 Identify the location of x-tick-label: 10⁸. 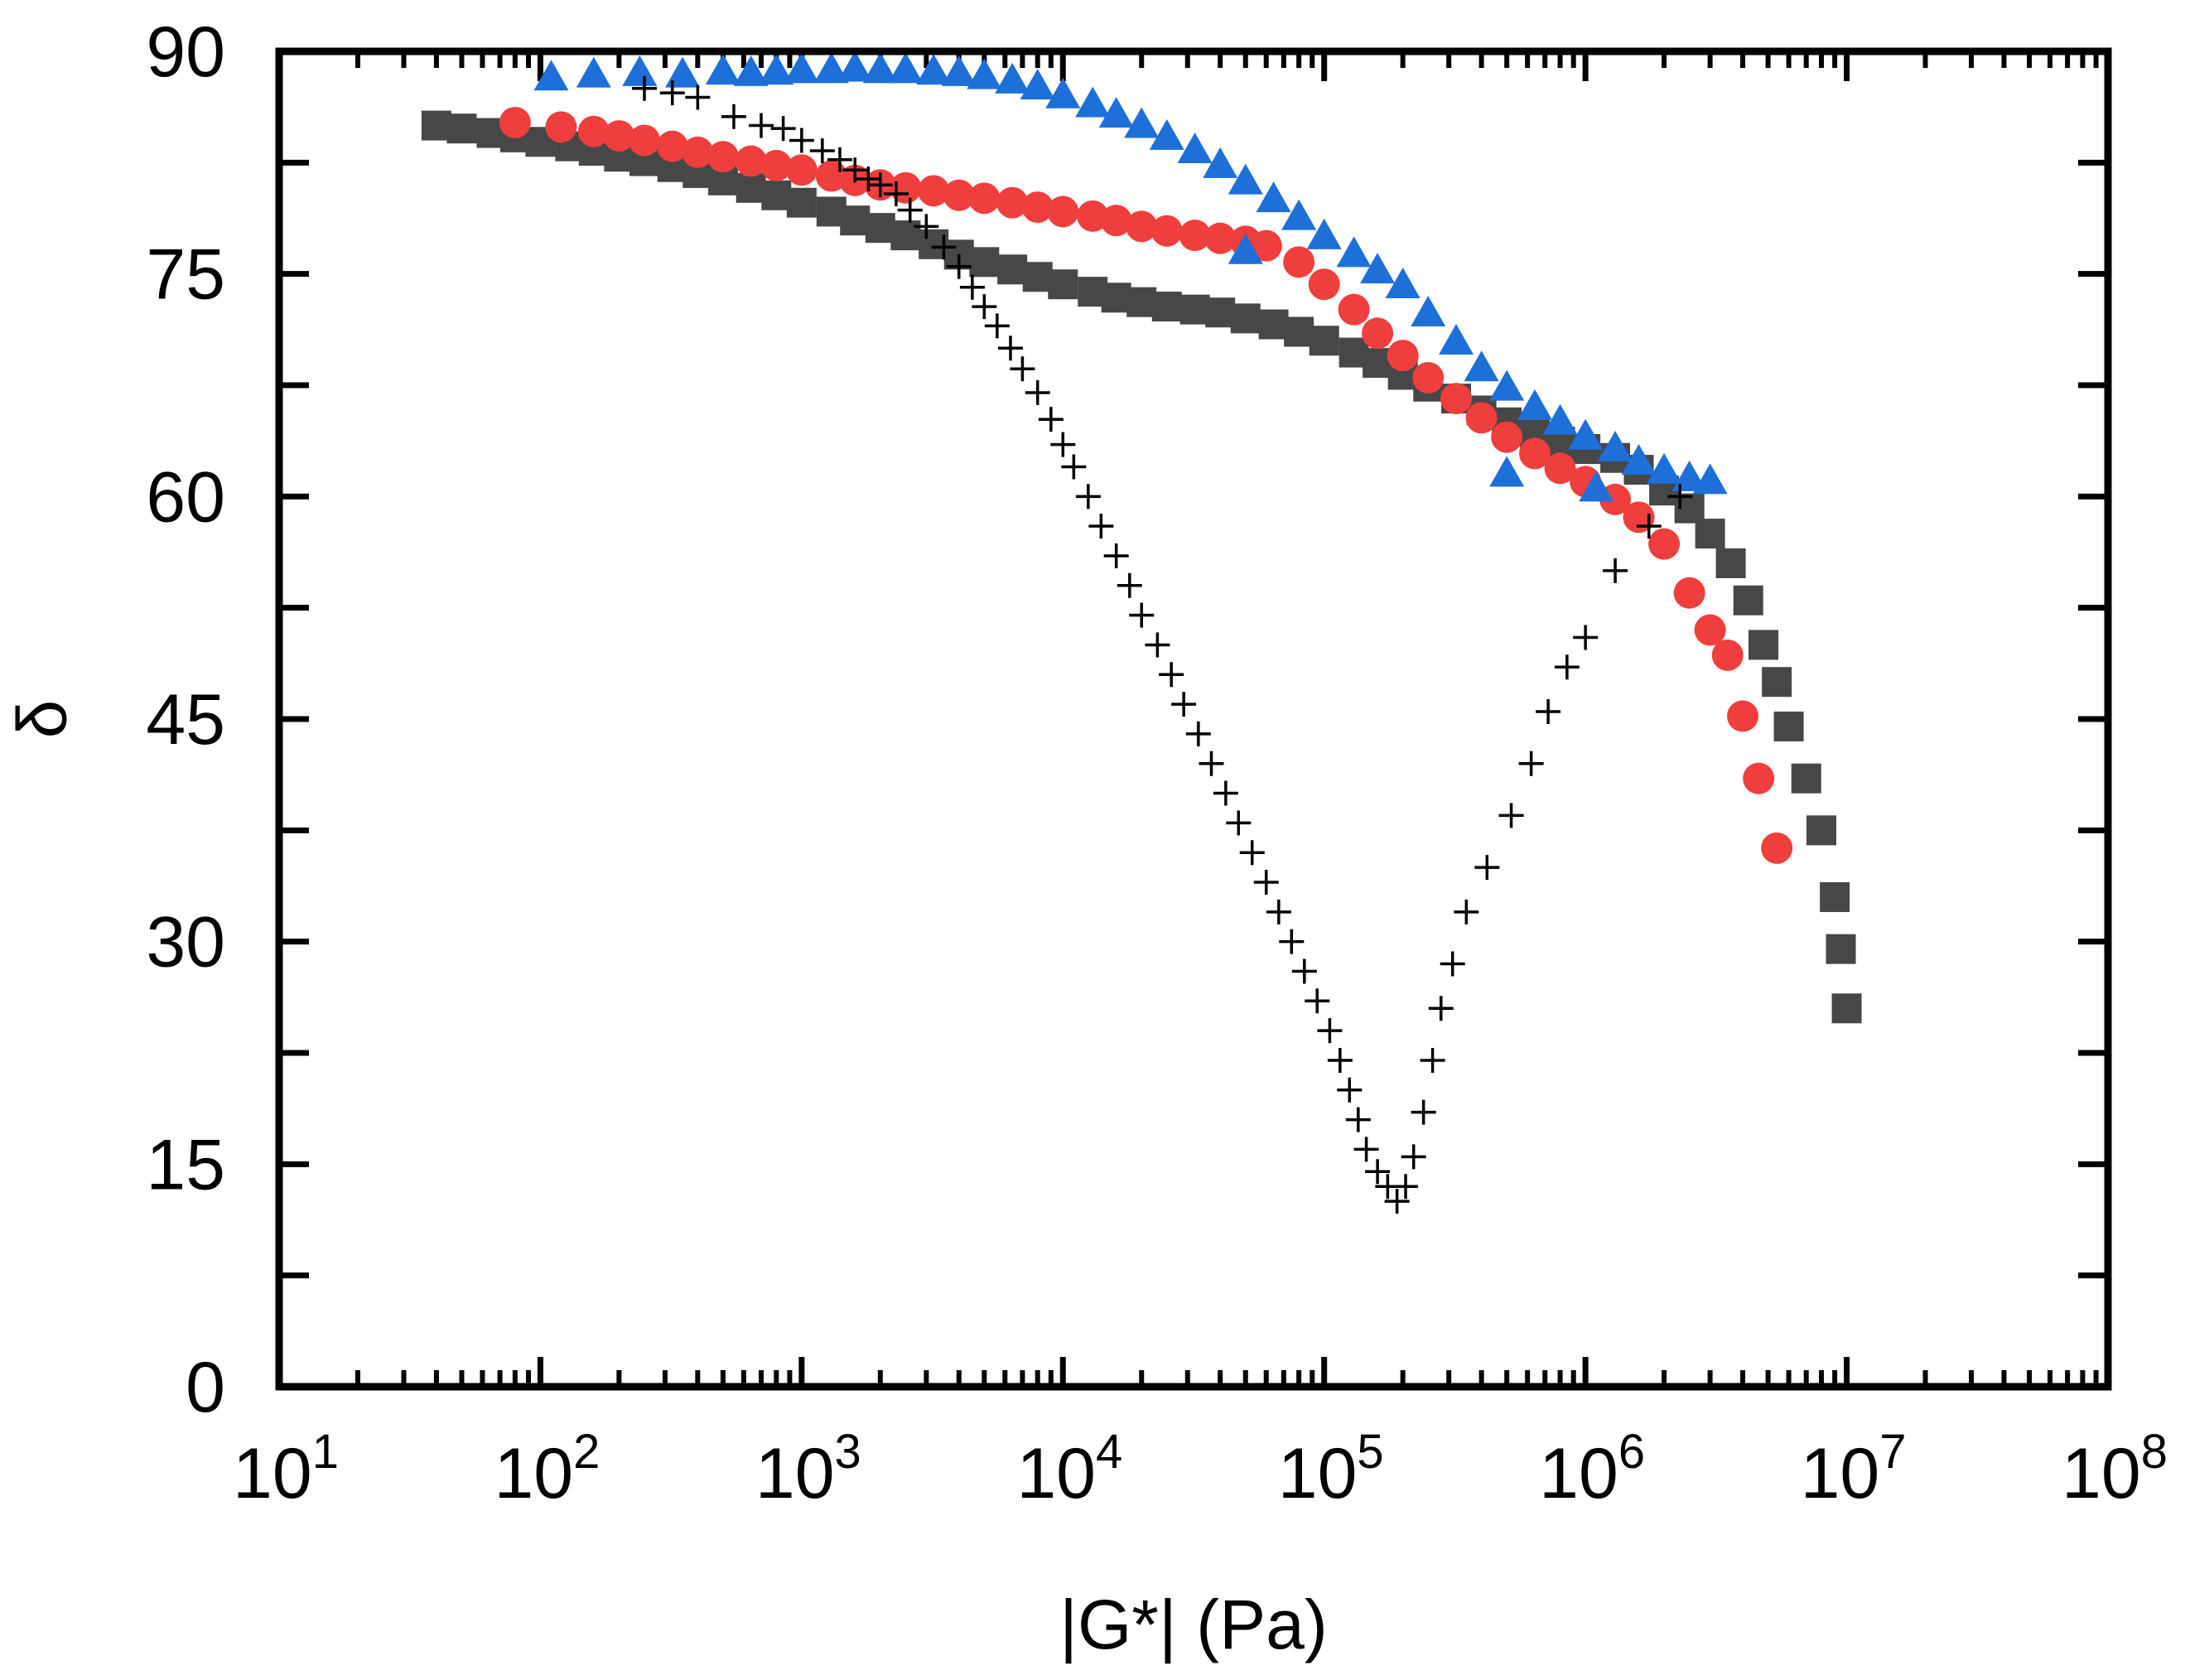
(2115, 1469).